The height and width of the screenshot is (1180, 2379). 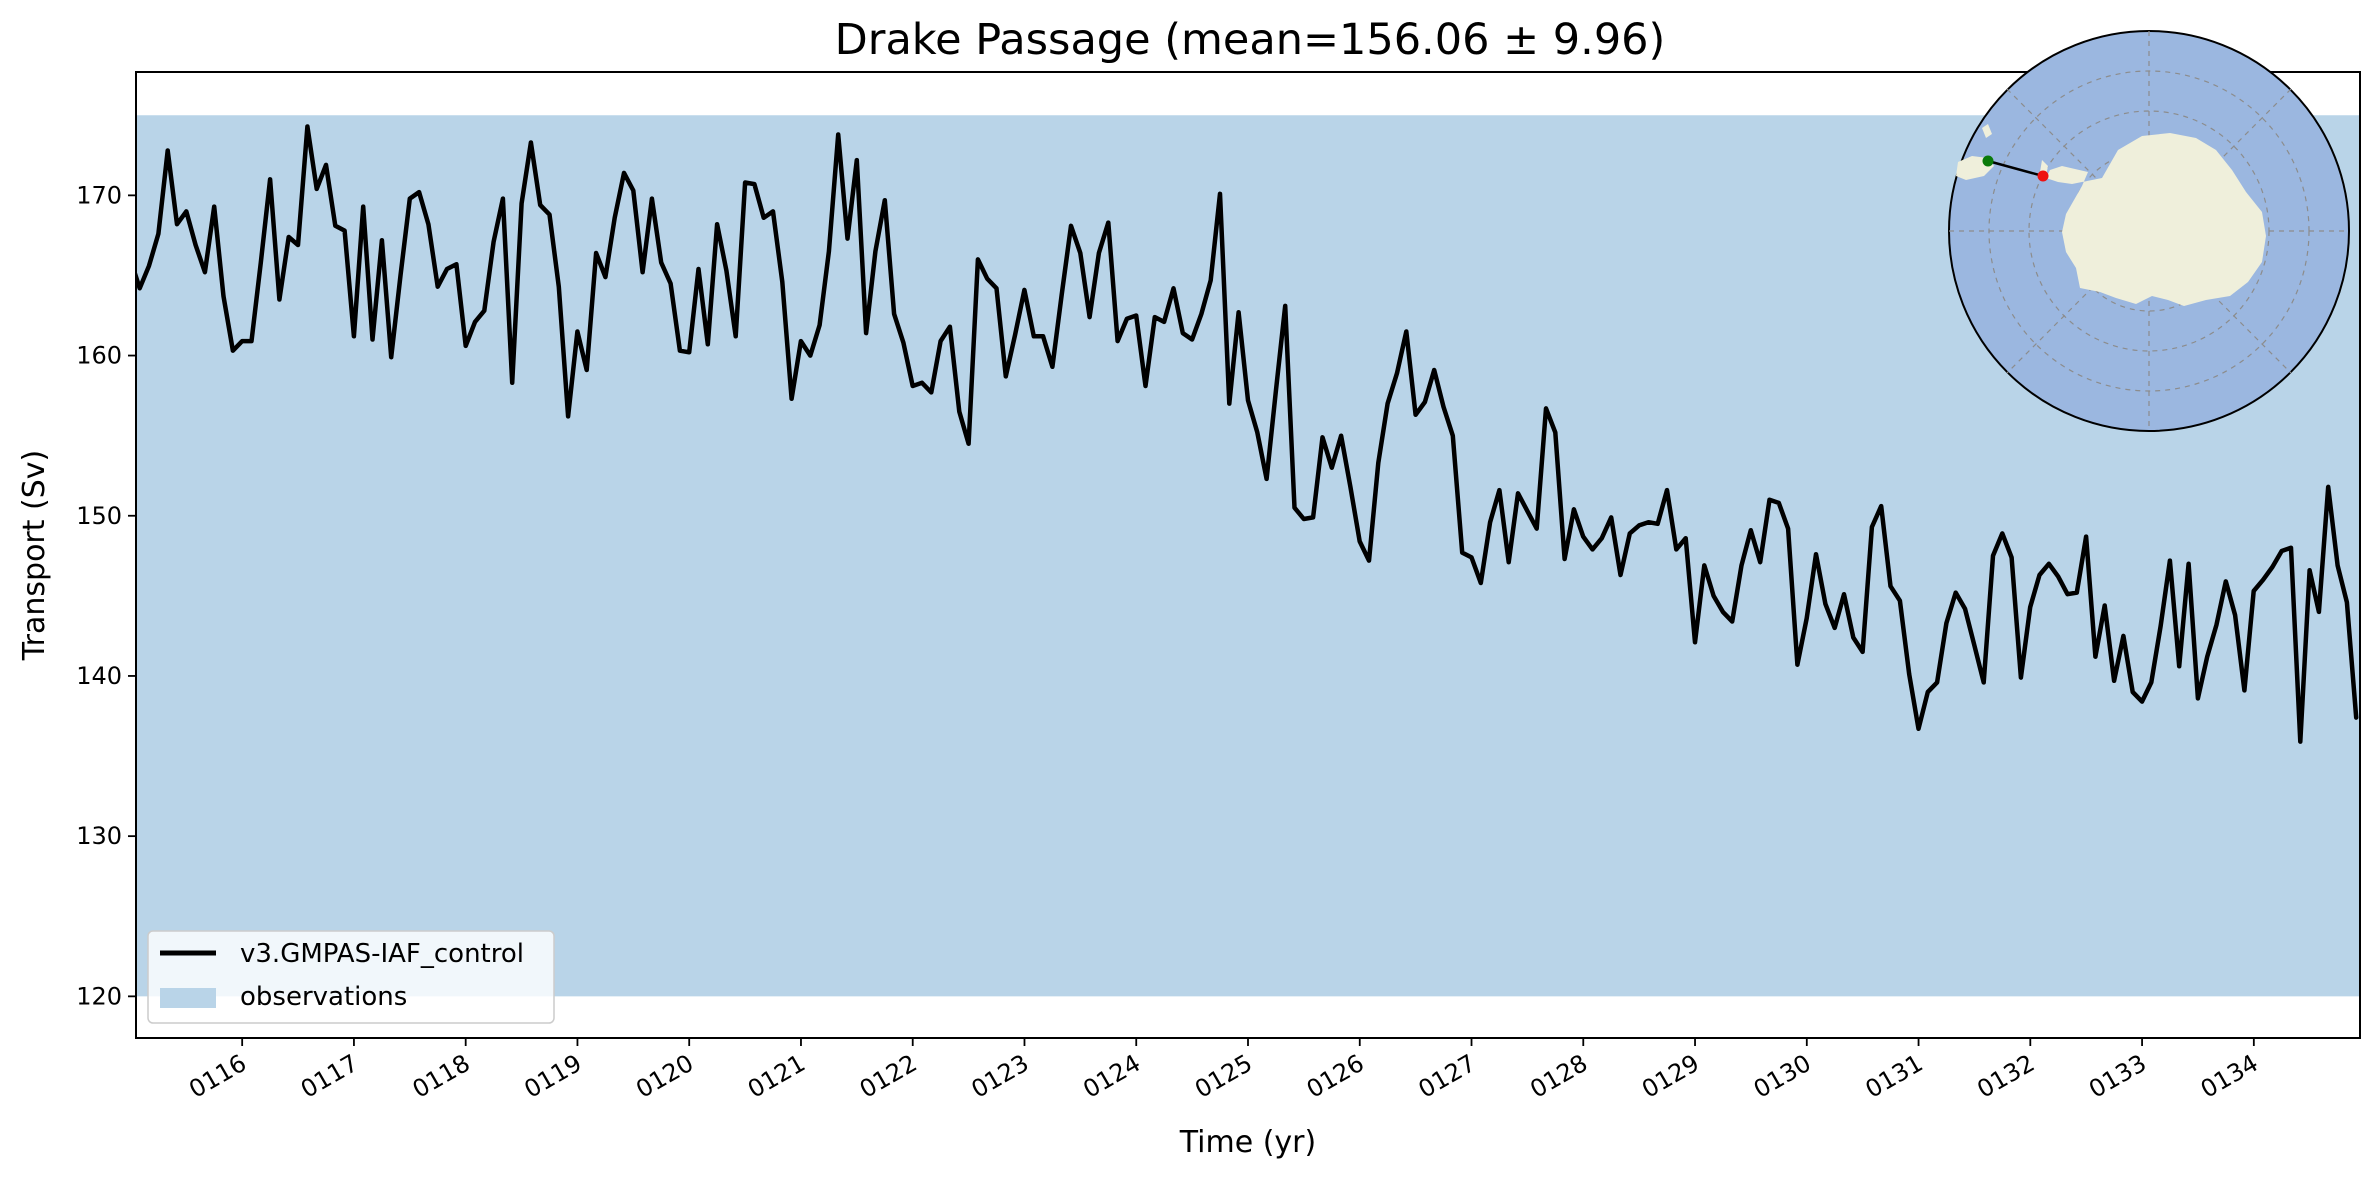 I want to click on x-tick-label: 0129, so click(x=1670, y=1076).